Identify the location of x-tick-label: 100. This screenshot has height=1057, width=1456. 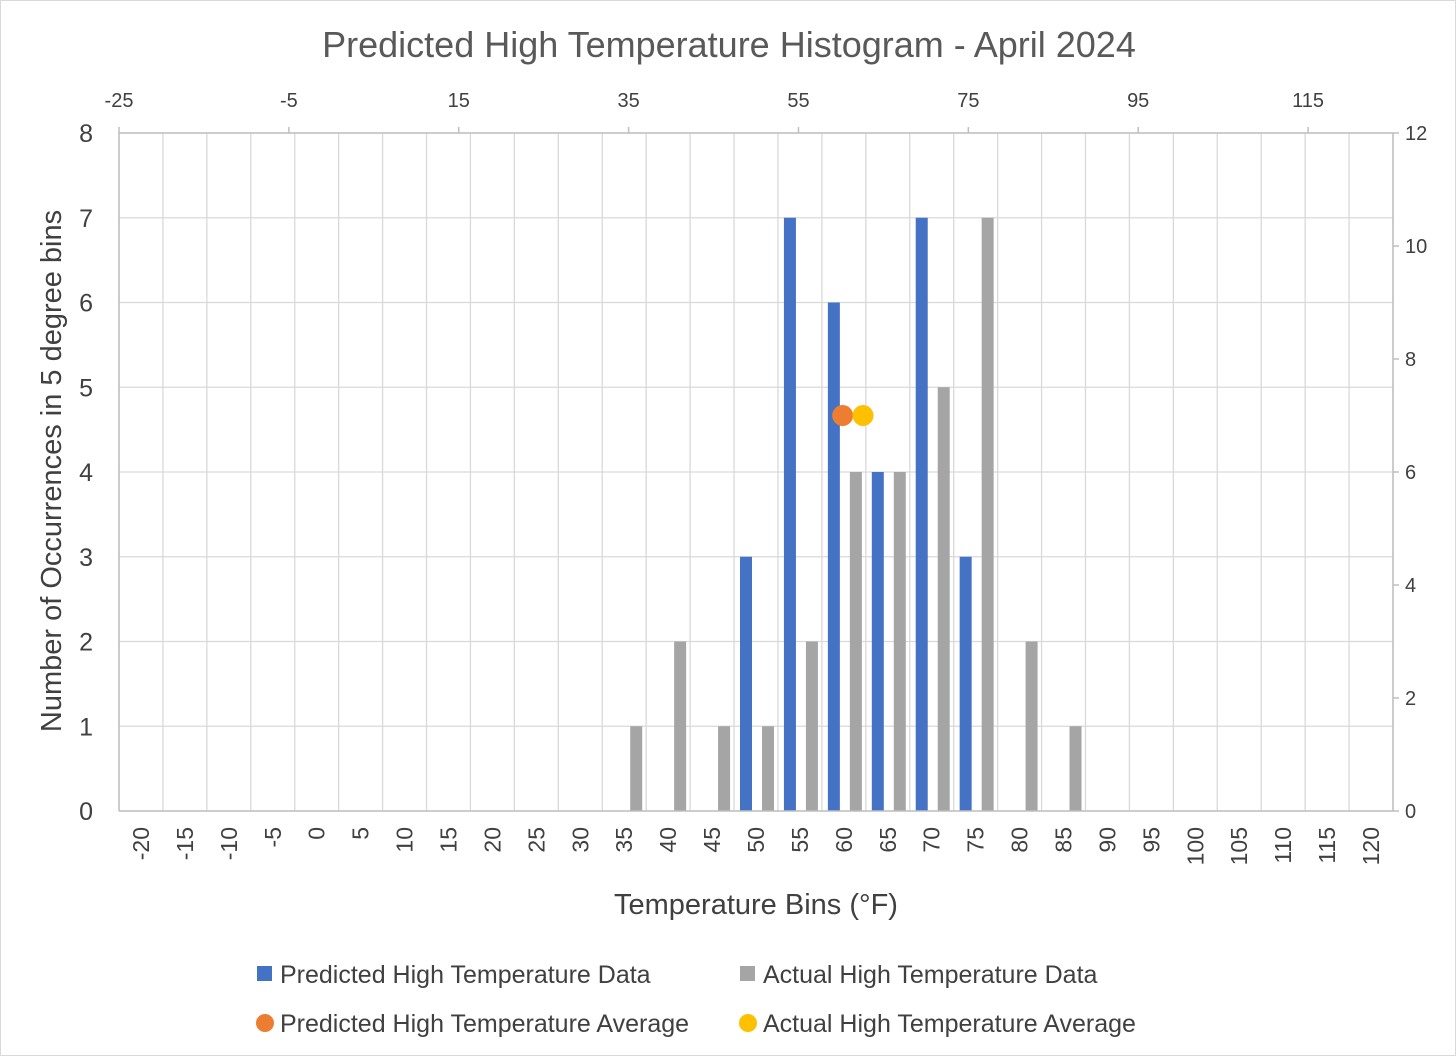
(1195, 846).